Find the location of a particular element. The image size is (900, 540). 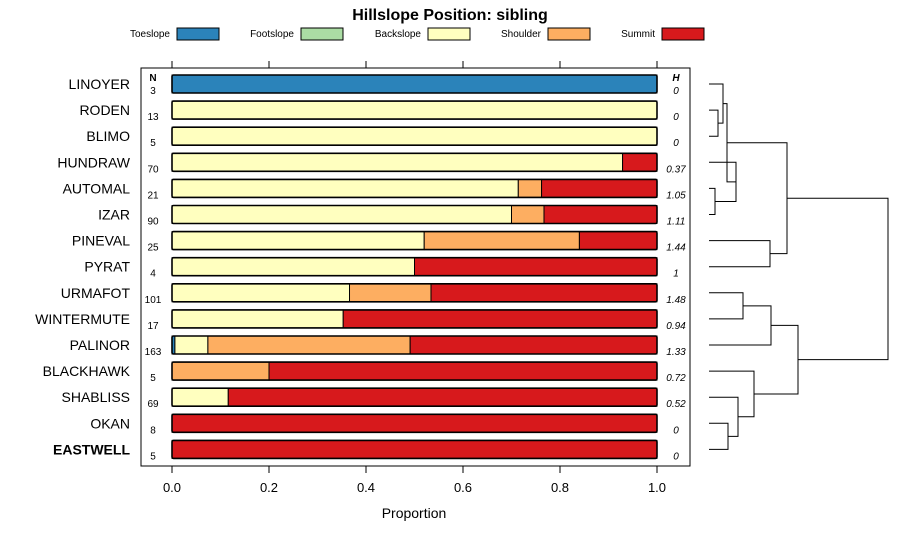

dendrogram is located at coordinates (799, 266).